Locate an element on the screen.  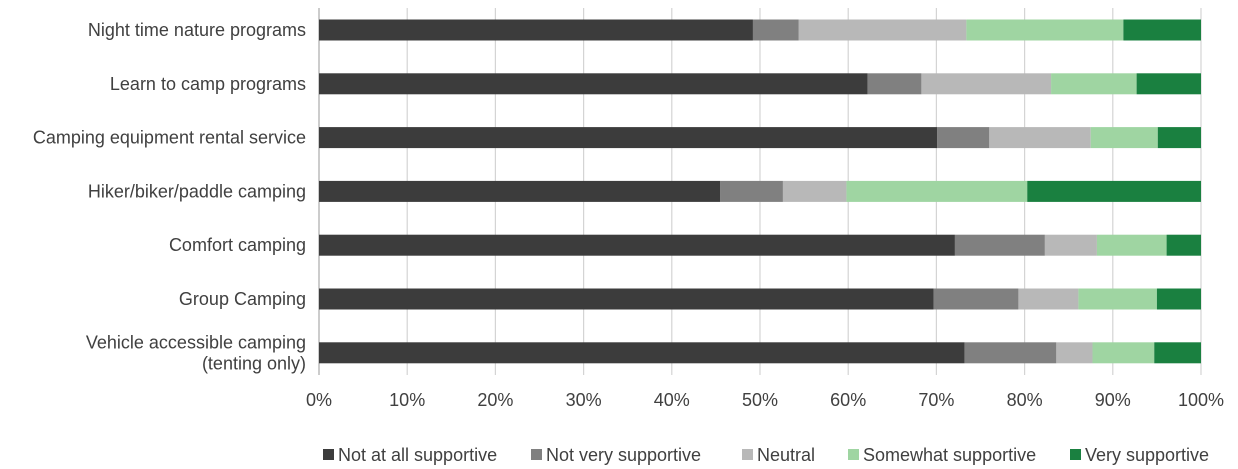
x-tick-label: 50% is located at coordinates (760, 400).